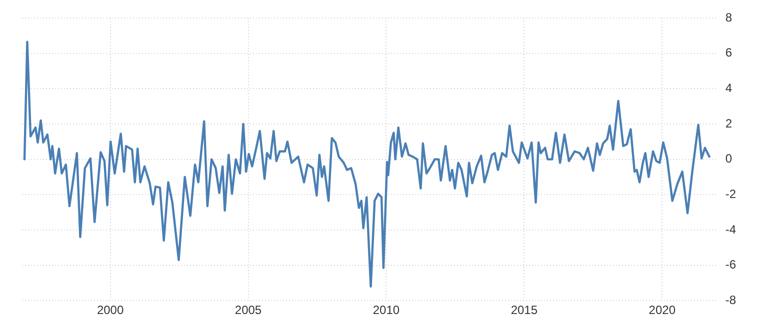  Describe the element at coordinates (730, 299) in the screenshot. I see `y-tick-label: -8` at that location.